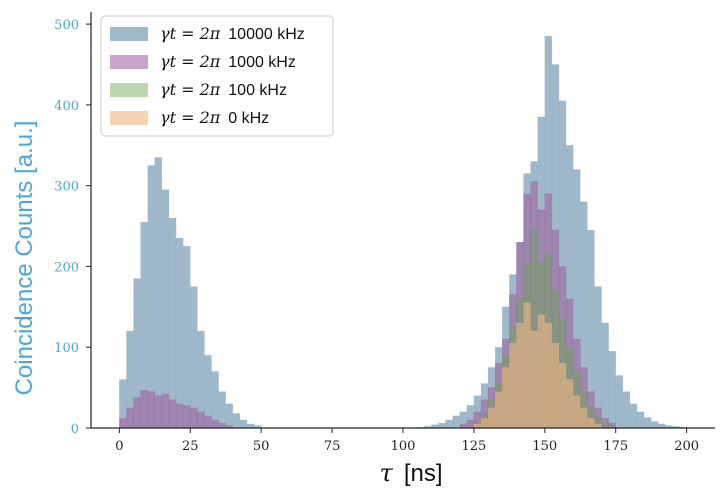 Image resolution: width=725 pixels, height=492 pixels. Describe the element at coordinates (119, 446) in the screenshot. I see `x-tick-label: 0` at that location.